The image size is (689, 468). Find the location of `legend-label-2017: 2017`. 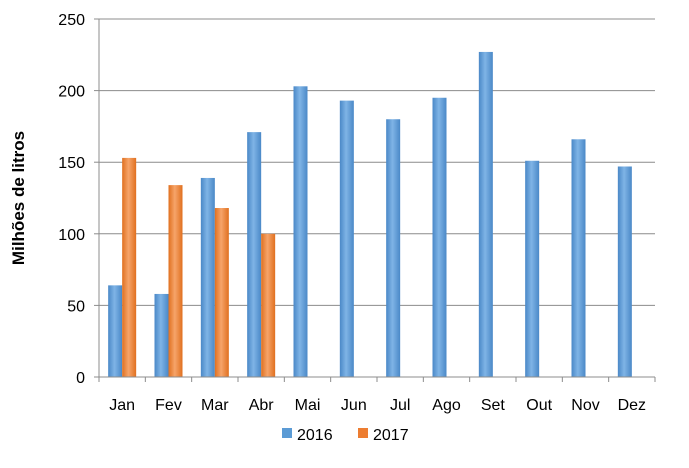

legend-label-2017: 2017 is located at coordinates (391, 435).